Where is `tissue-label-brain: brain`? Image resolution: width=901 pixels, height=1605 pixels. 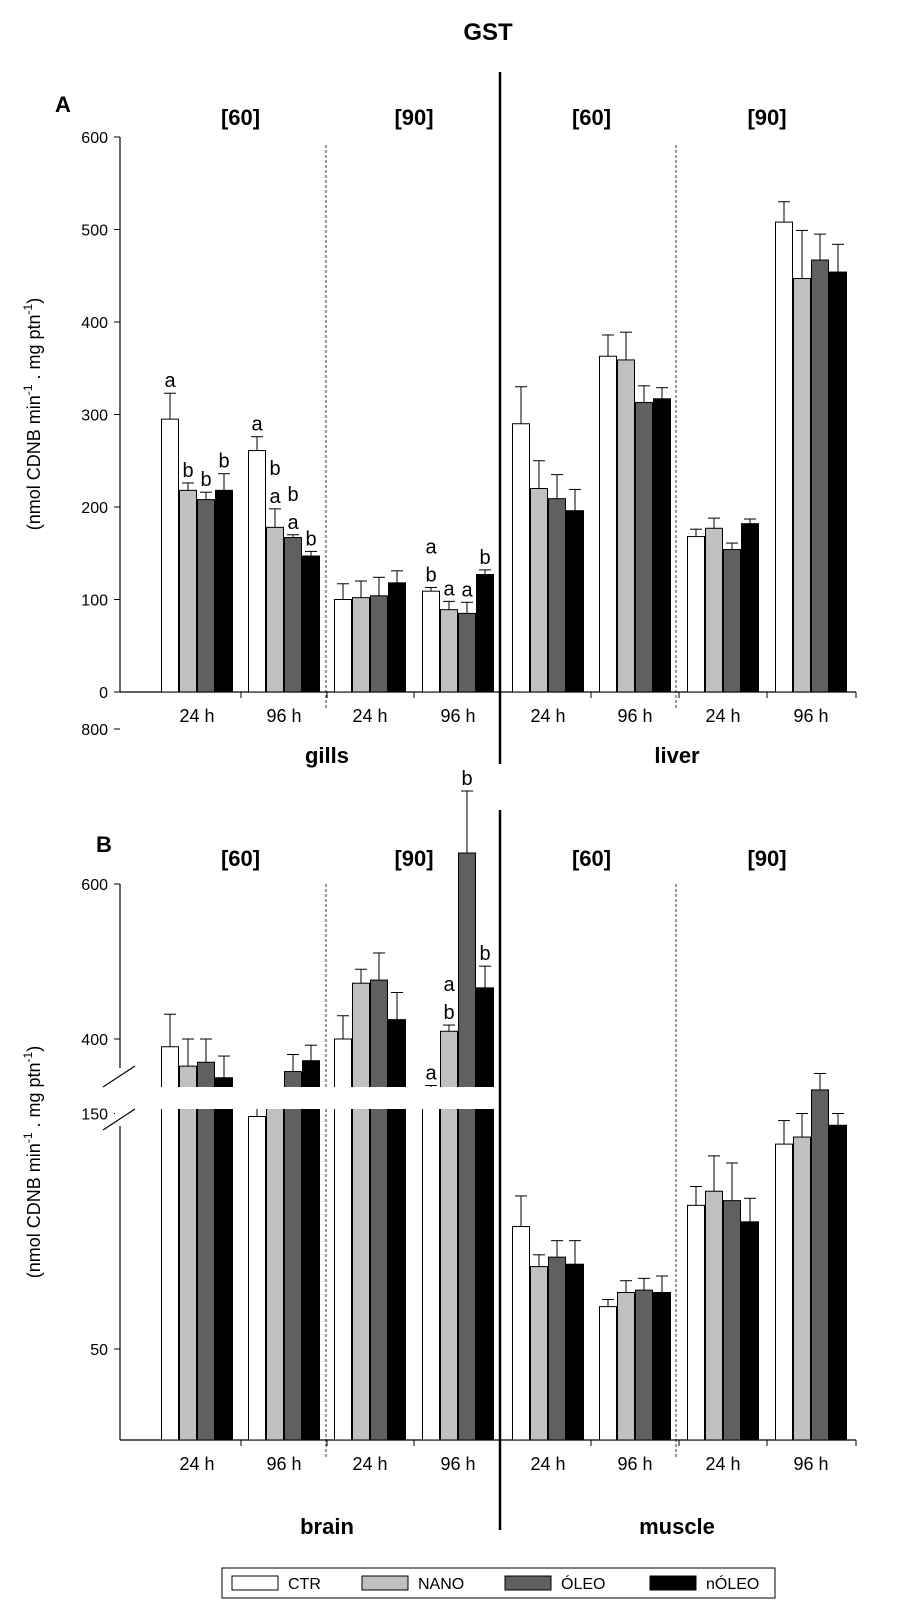 tissue-label-brain: brain is located at coordinates (327, 1526).